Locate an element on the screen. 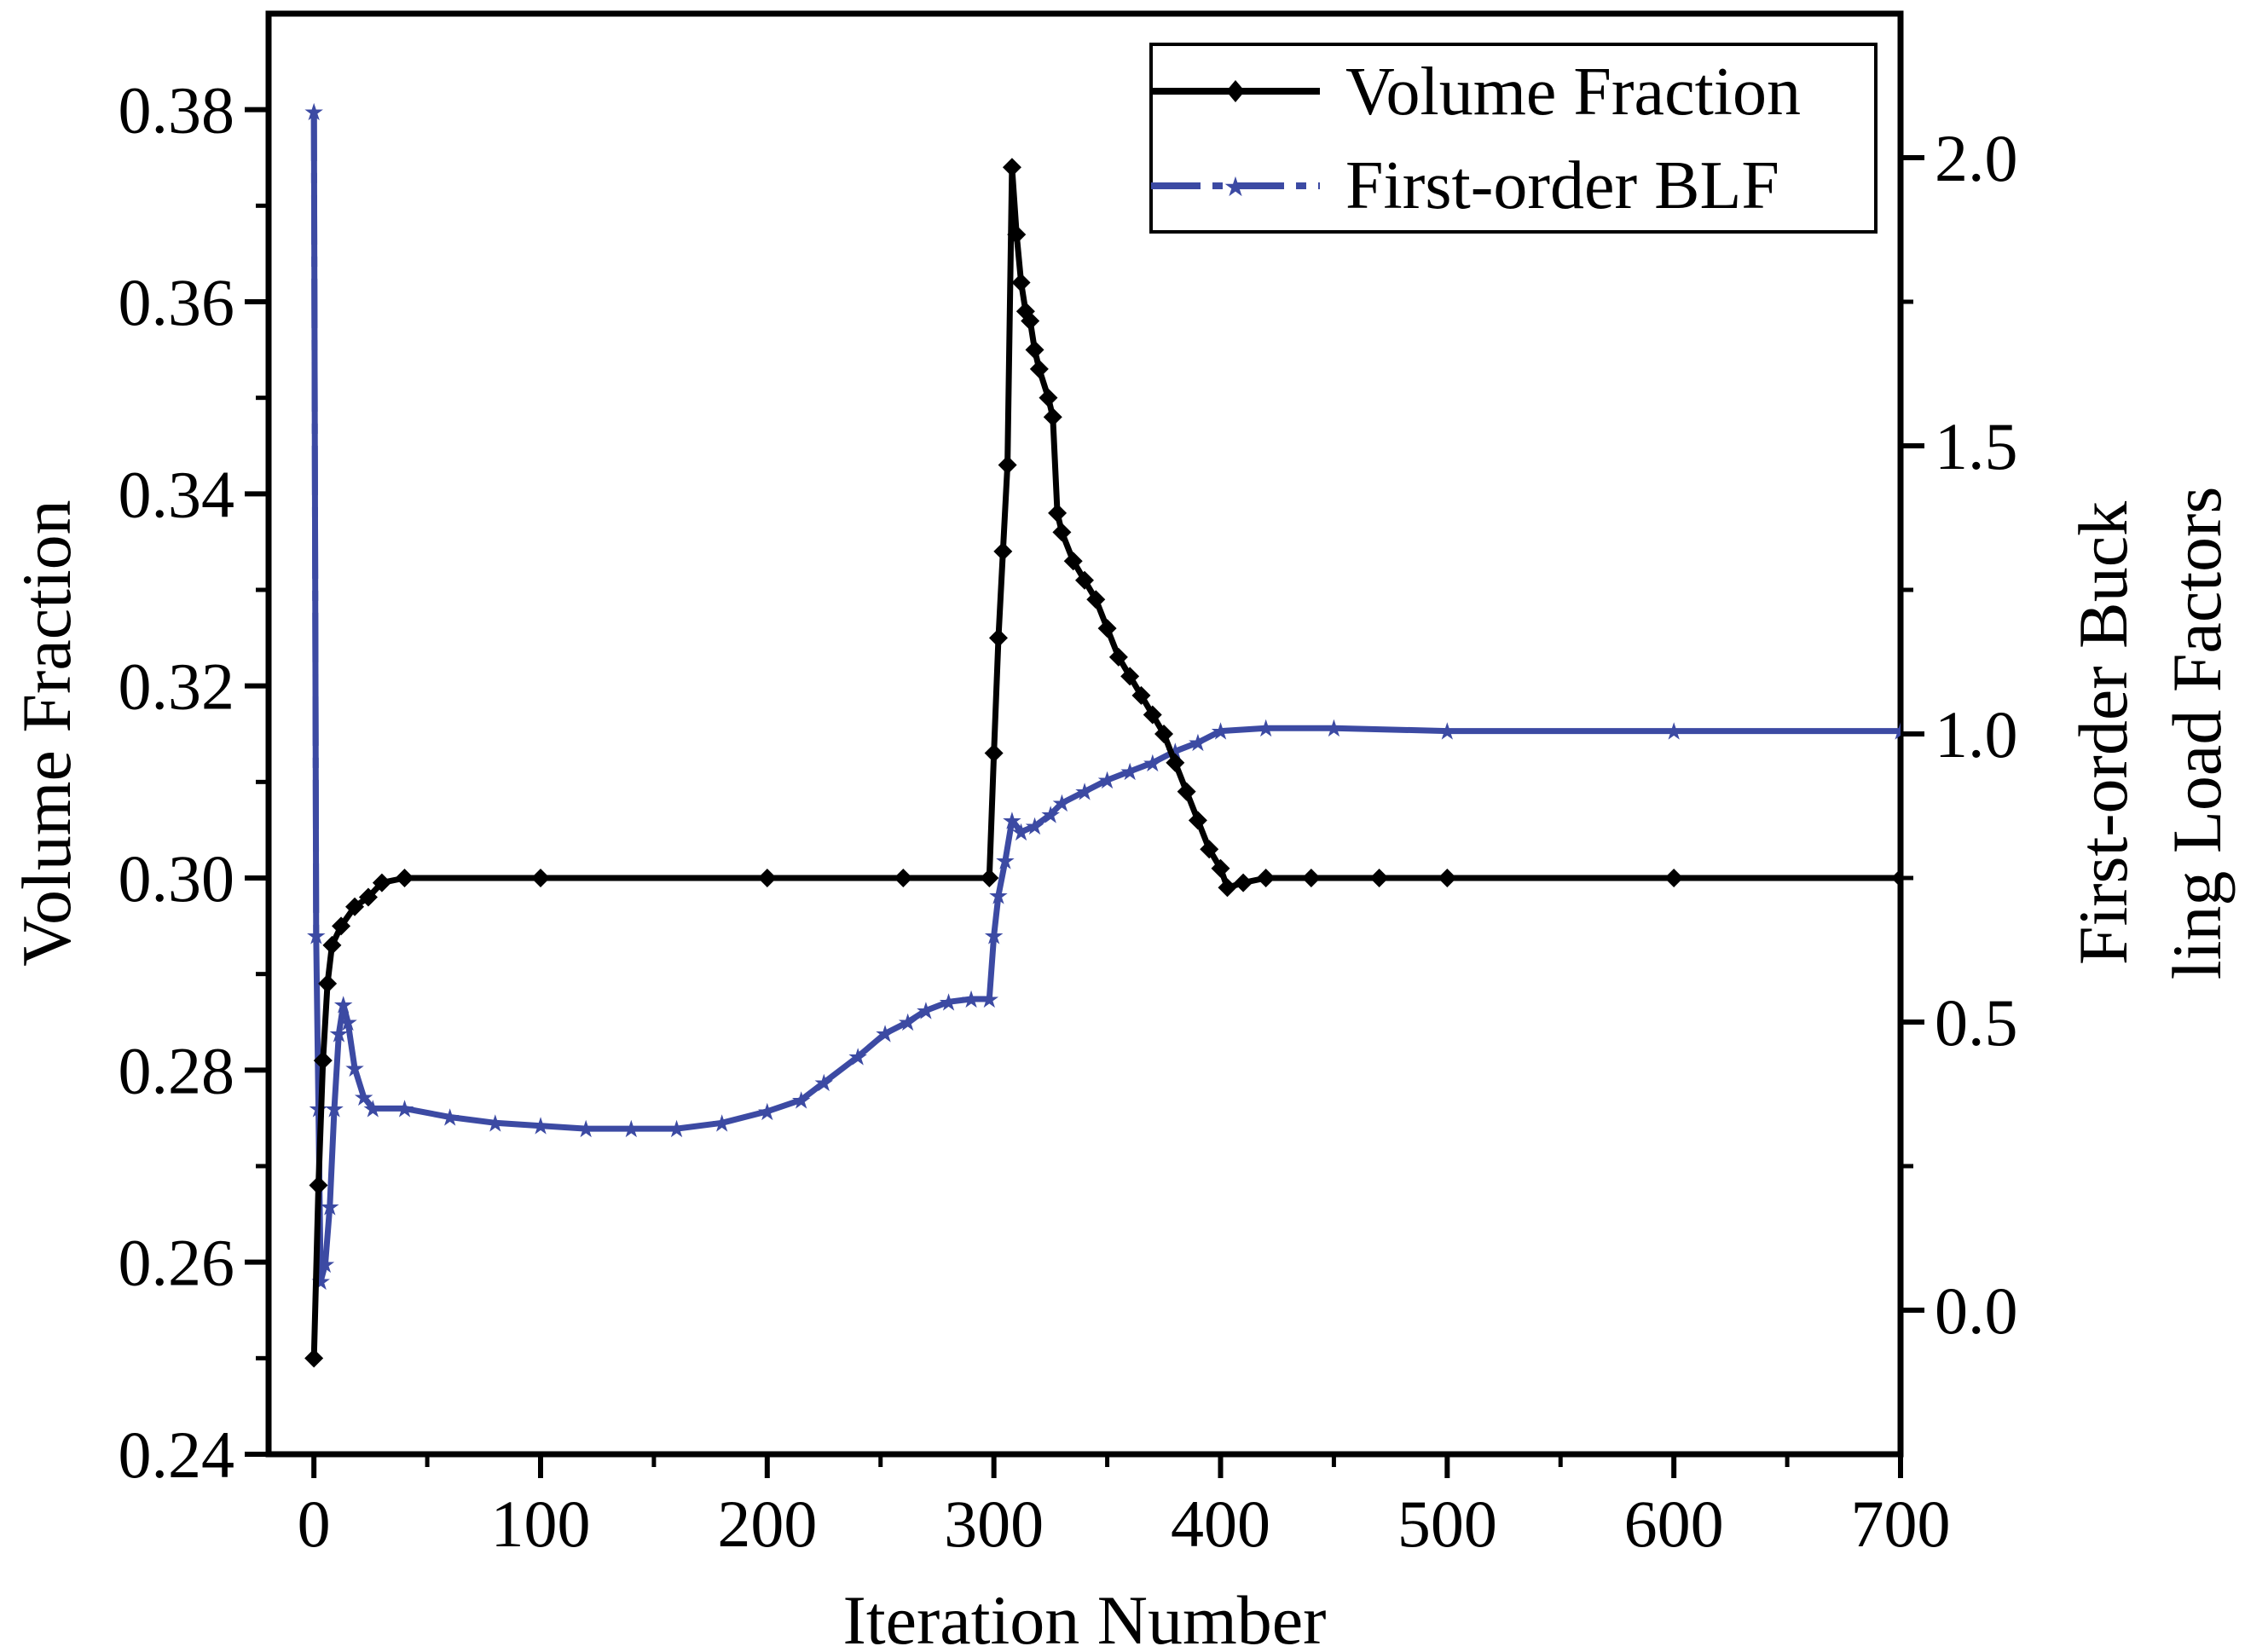 This screenshot has width=2245, height=1652. y-left-tick-label: 0.30 is located at coordinates (177, 878).